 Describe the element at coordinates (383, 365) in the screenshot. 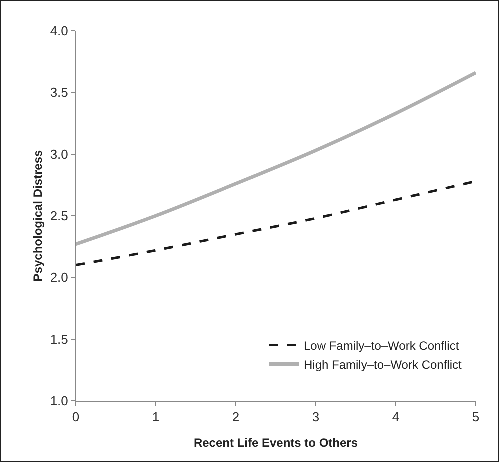

I see `legend-label: High Family–to–Work Conflict` at that location.